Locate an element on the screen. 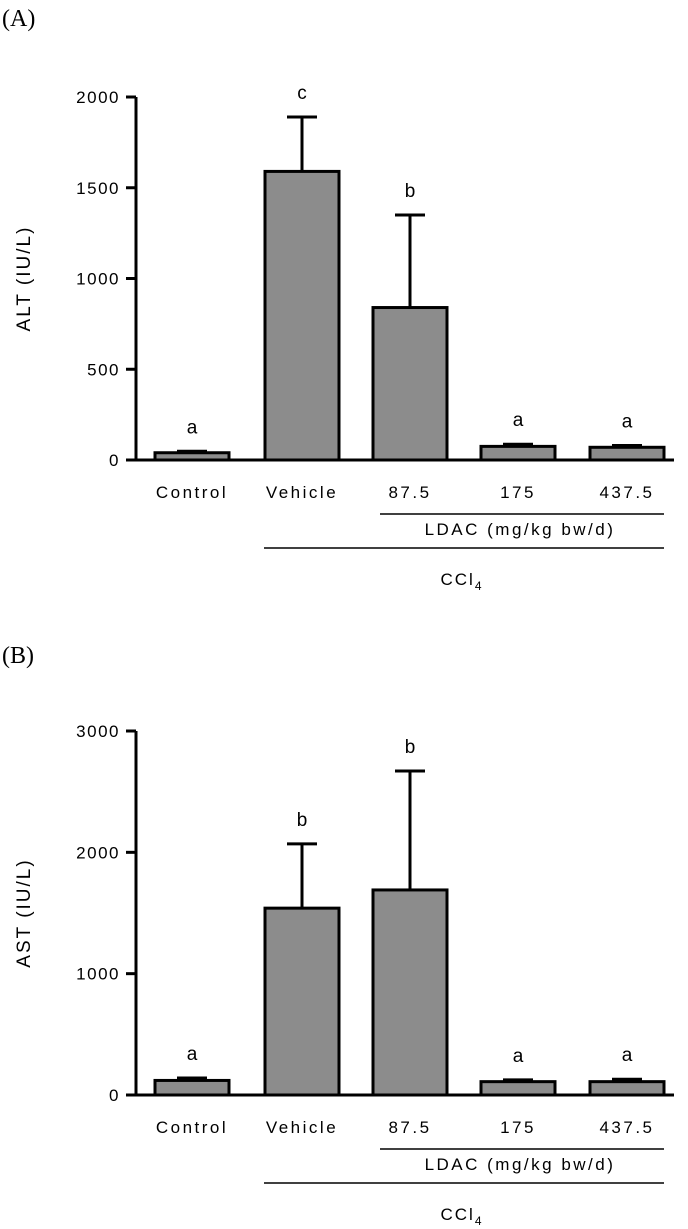 This screenshot has height=1229, width=688. y-tick-label: 1500 is located at coordinates (98, 188).